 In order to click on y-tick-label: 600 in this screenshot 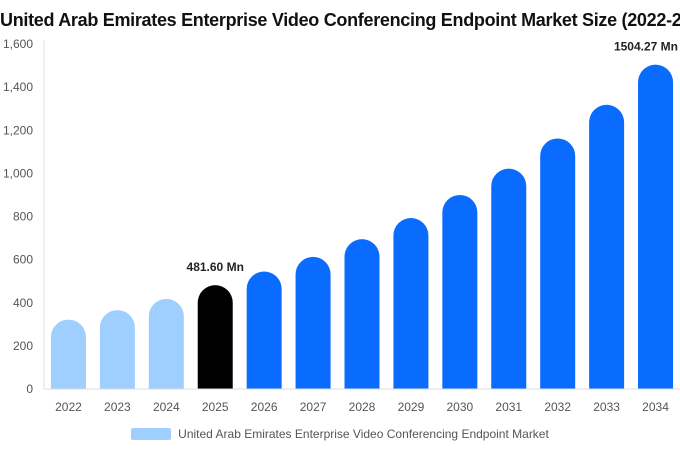, I will do `click(23, 260)`.